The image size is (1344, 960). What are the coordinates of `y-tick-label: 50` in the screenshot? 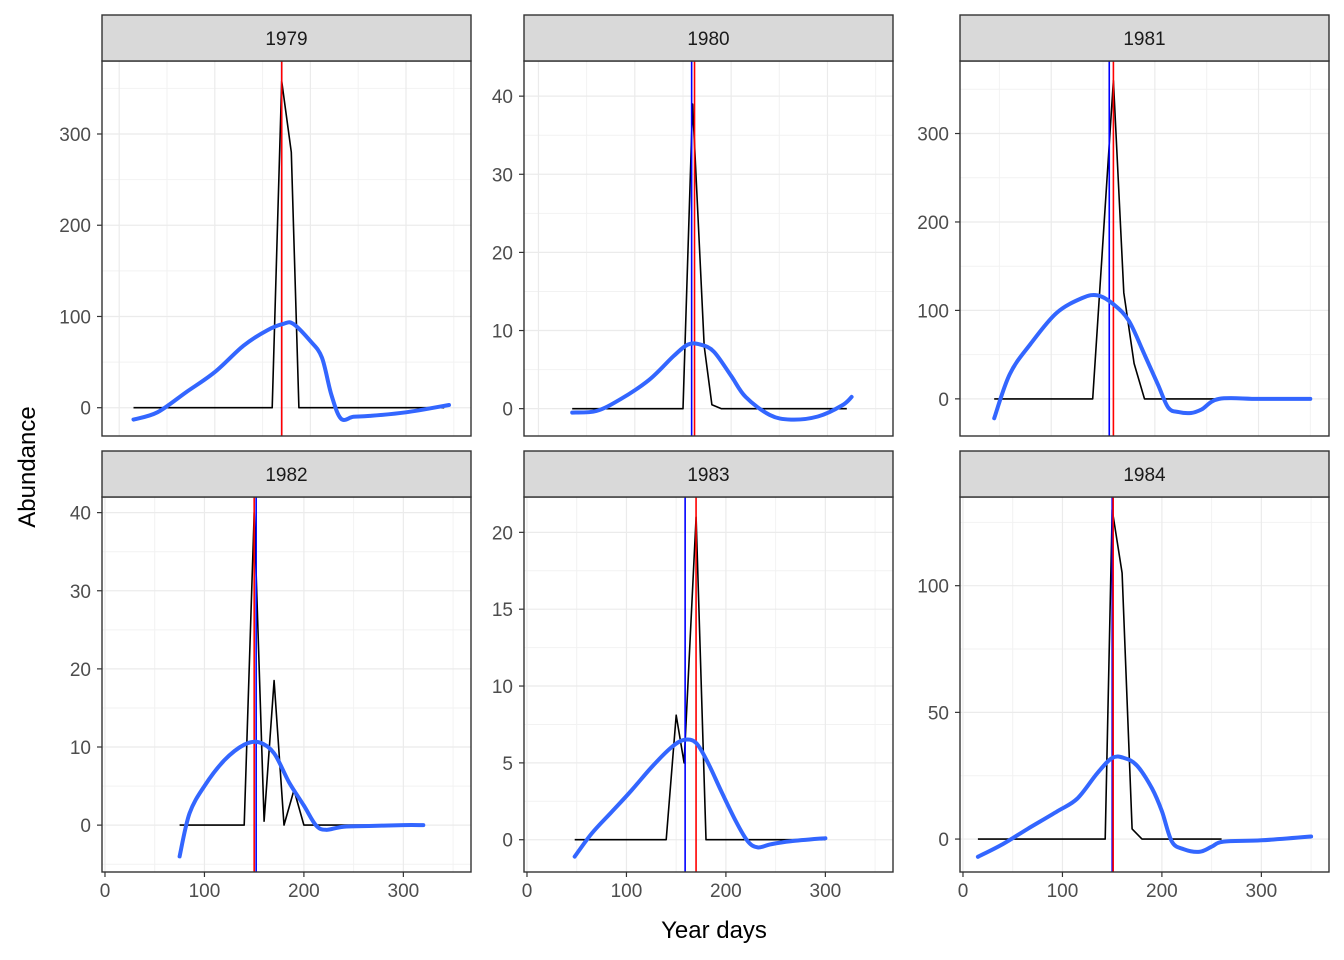 It's located at (938, 713).